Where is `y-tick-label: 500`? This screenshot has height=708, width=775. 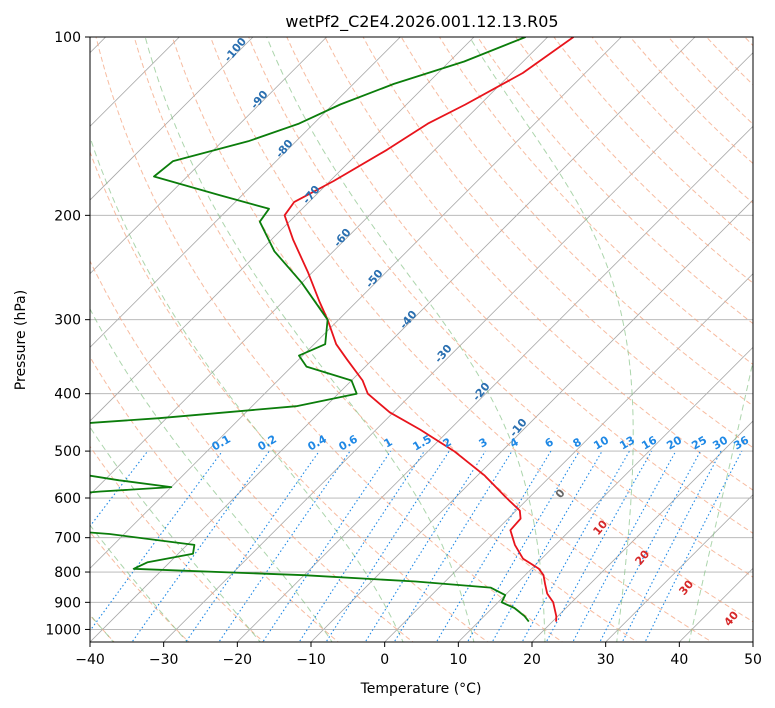 y-tick-label: 500 is located at coordinates (67, 452).